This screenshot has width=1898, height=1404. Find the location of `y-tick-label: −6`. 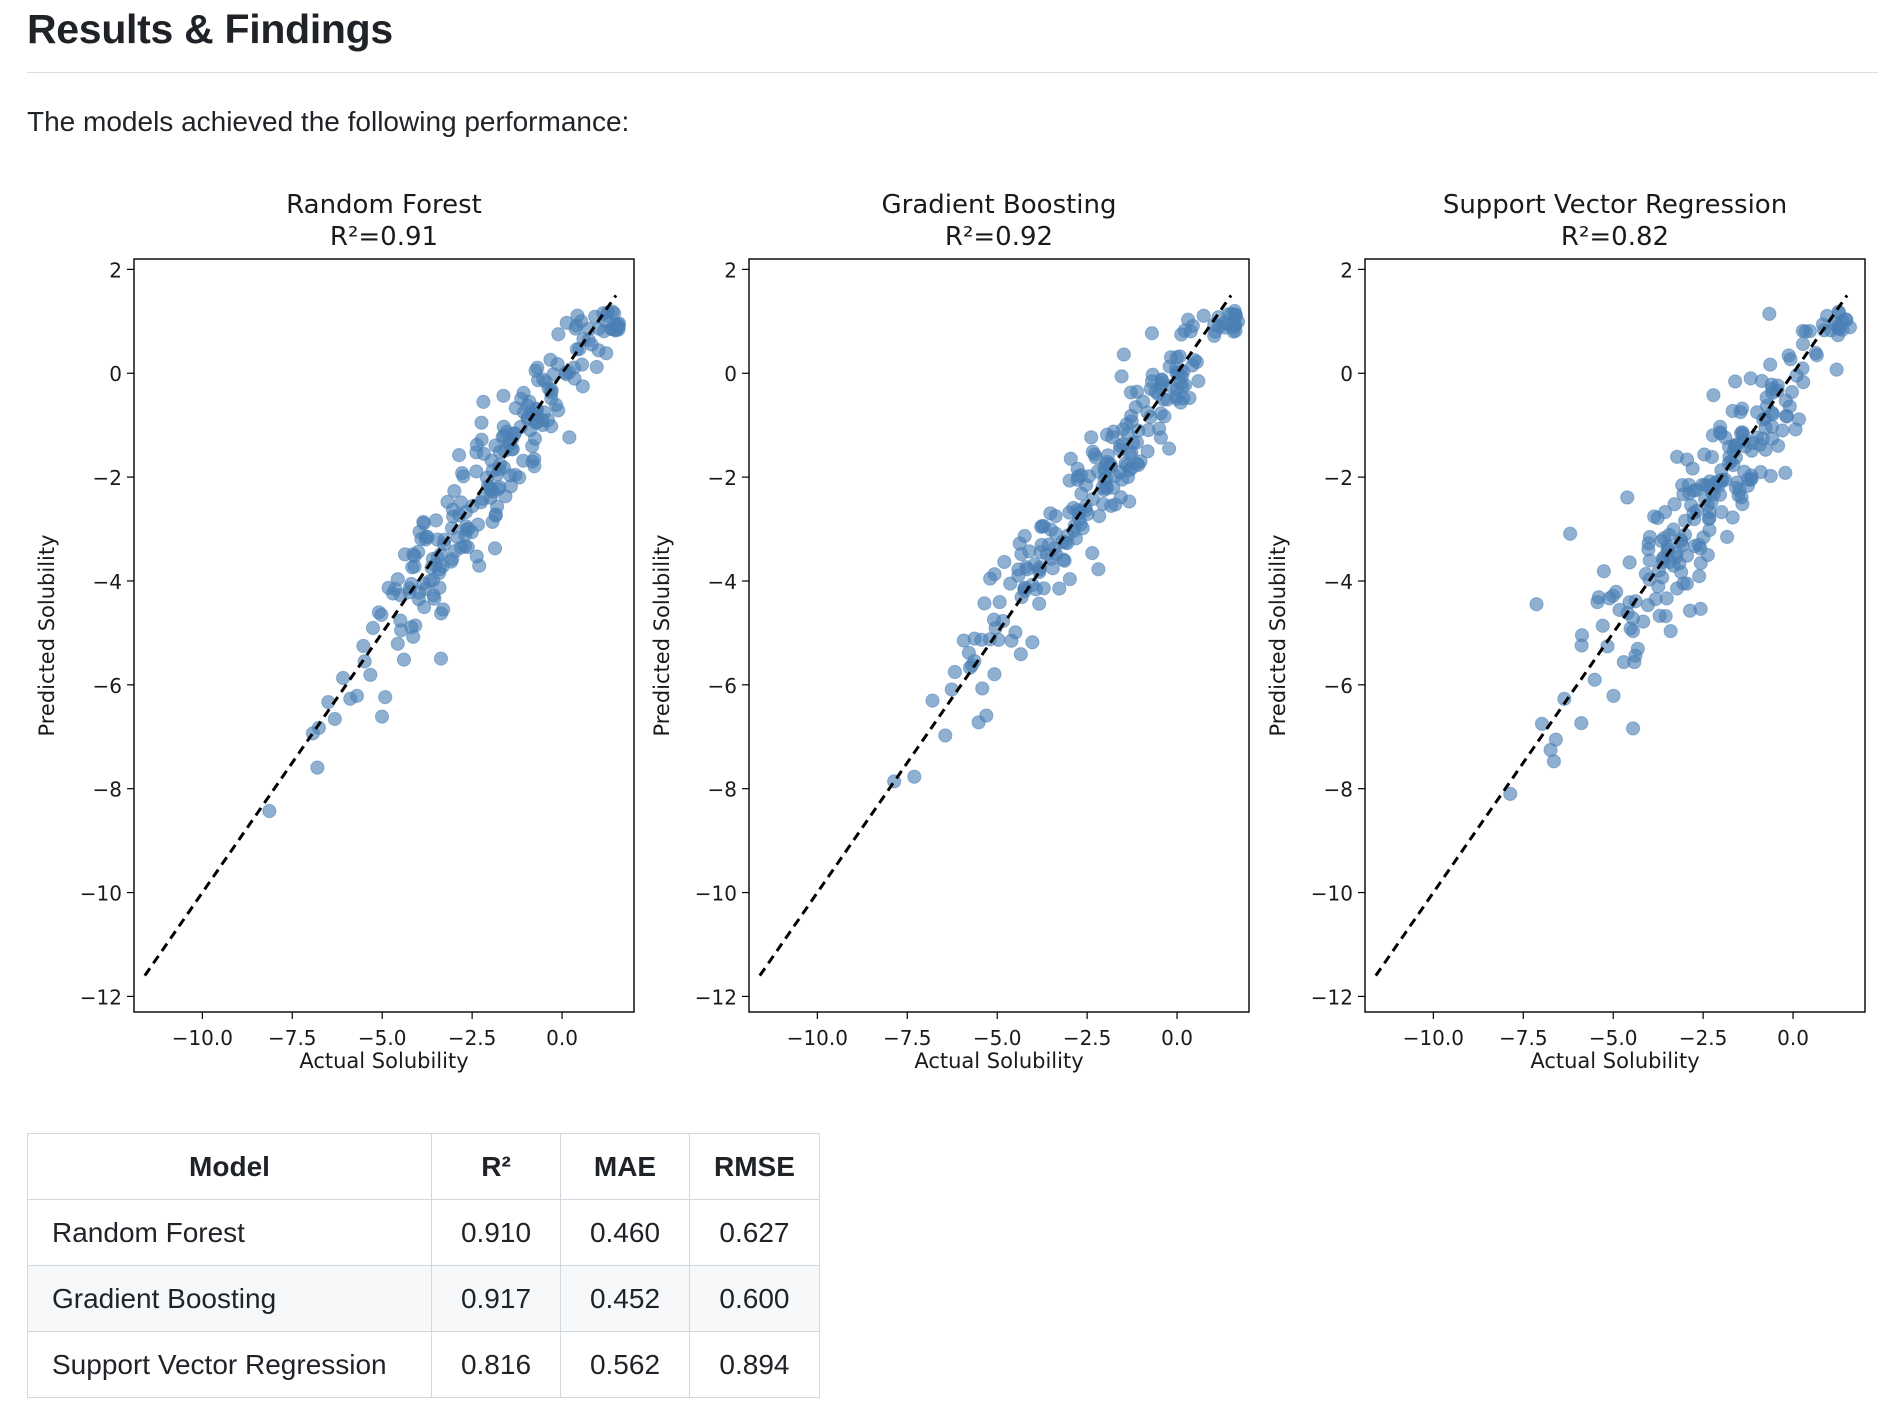

y-tick-label: −6 is located at coordinates (1338, 686).